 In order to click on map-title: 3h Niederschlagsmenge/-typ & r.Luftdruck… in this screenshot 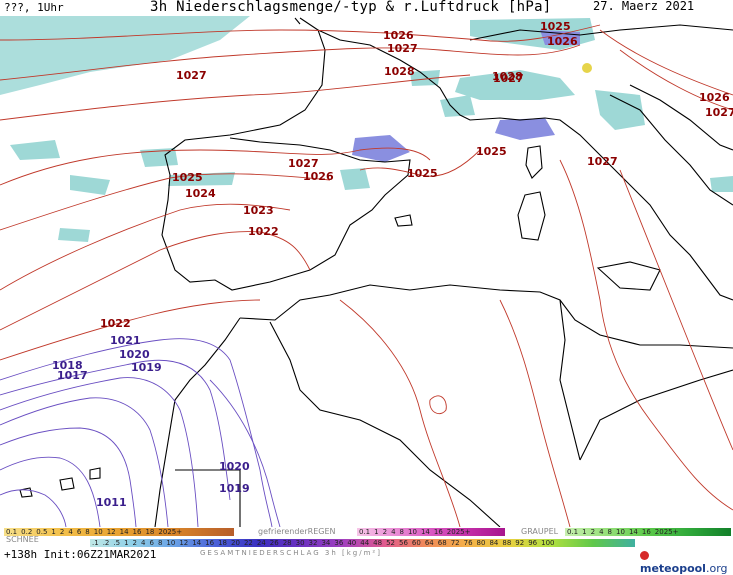, I will do `click(351, 7)`.